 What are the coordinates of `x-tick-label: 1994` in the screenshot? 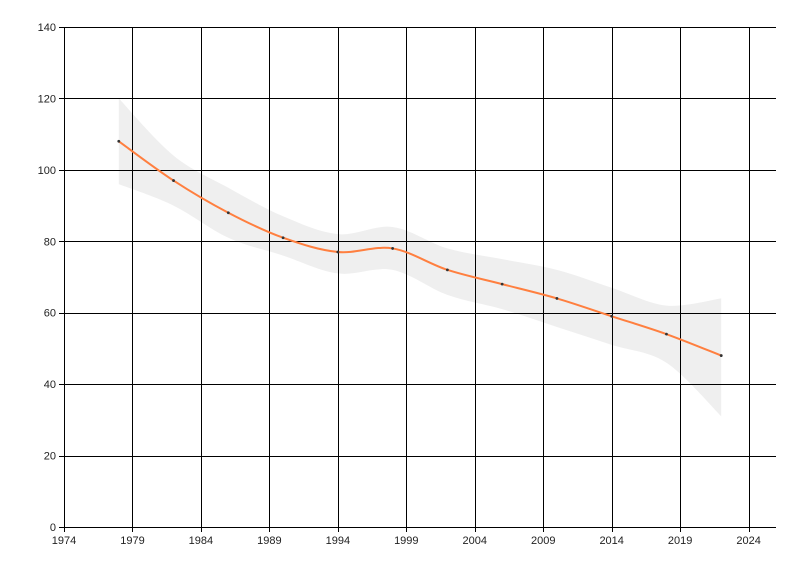 It's located at (338, 541).